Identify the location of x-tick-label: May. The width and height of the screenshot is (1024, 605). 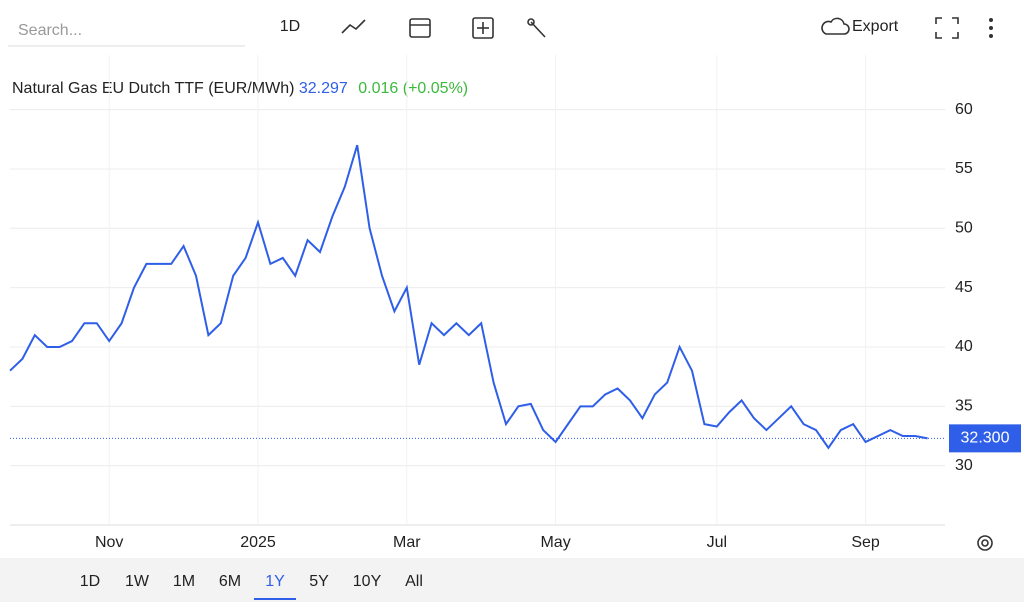
(555, 542).